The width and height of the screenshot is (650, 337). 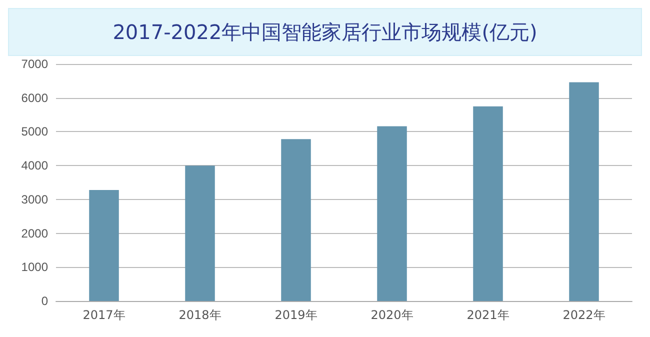 I want to click on y-tick-label: 2000, so click(x=34, y=233).